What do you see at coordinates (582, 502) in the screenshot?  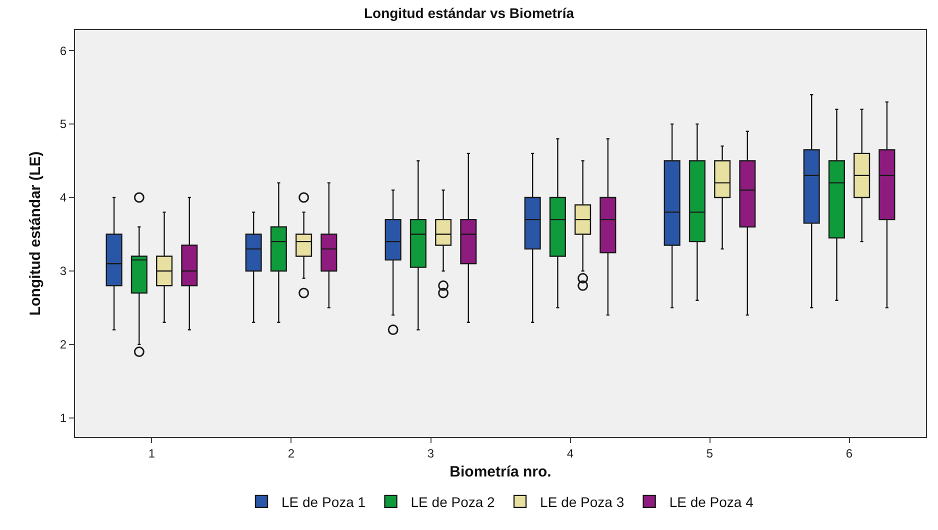 I see `legend-label: LE de Poza 3` at bounding box center [582, 502].